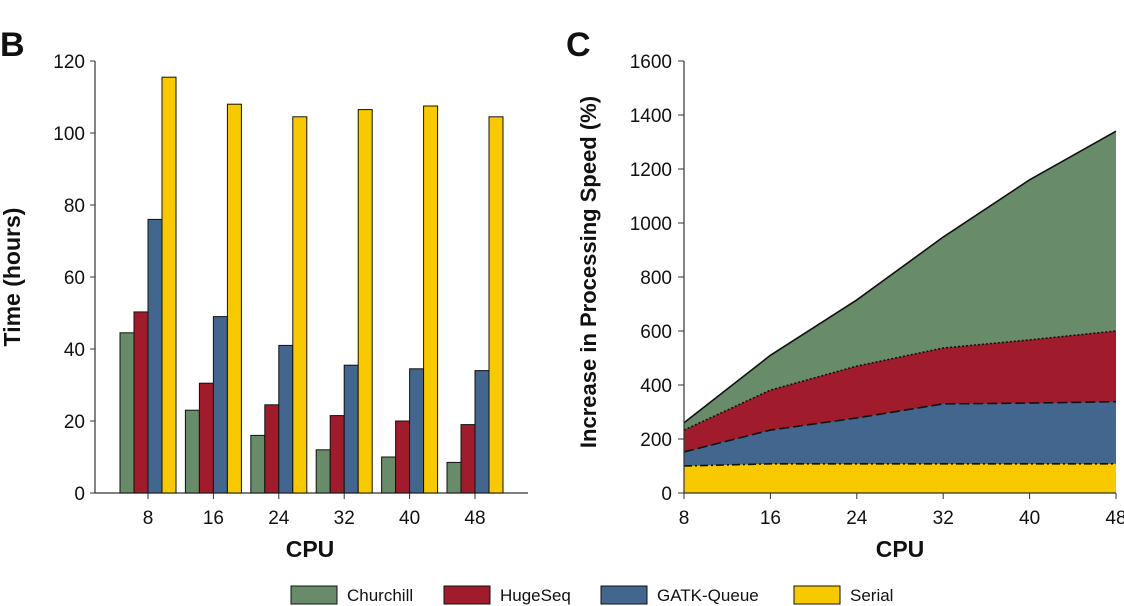 This screenshot has height=606, width=1124. I want to click on legend-label: GATK-Queue, so click(708, 595).